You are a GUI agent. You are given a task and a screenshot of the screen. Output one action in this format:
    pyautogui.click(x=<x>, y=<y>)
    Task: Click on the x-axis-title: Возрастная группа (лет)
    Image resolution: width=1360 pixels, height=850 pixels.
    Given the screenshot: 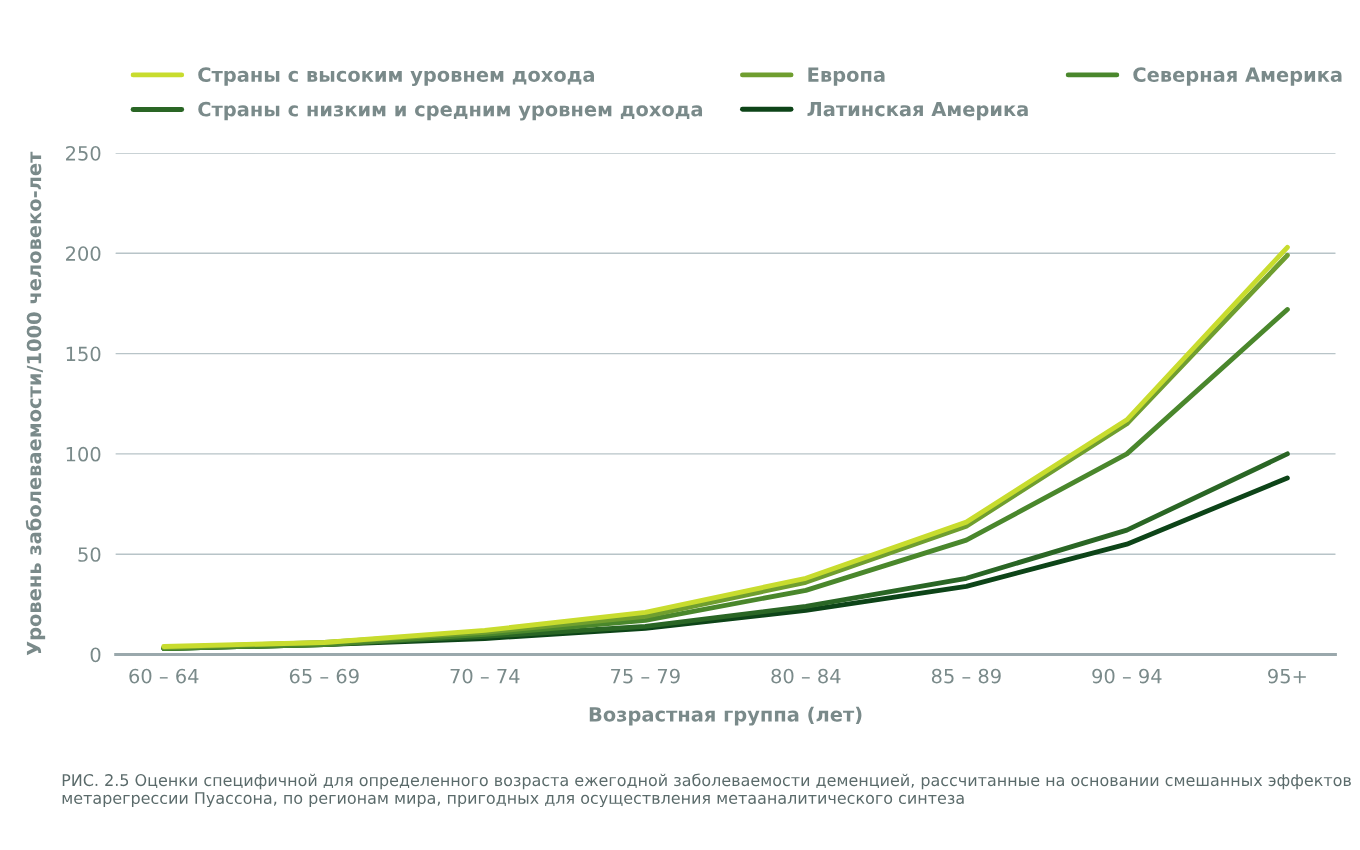 What is the action you would take?
    pyautogui.click(x=725, y=716)
    